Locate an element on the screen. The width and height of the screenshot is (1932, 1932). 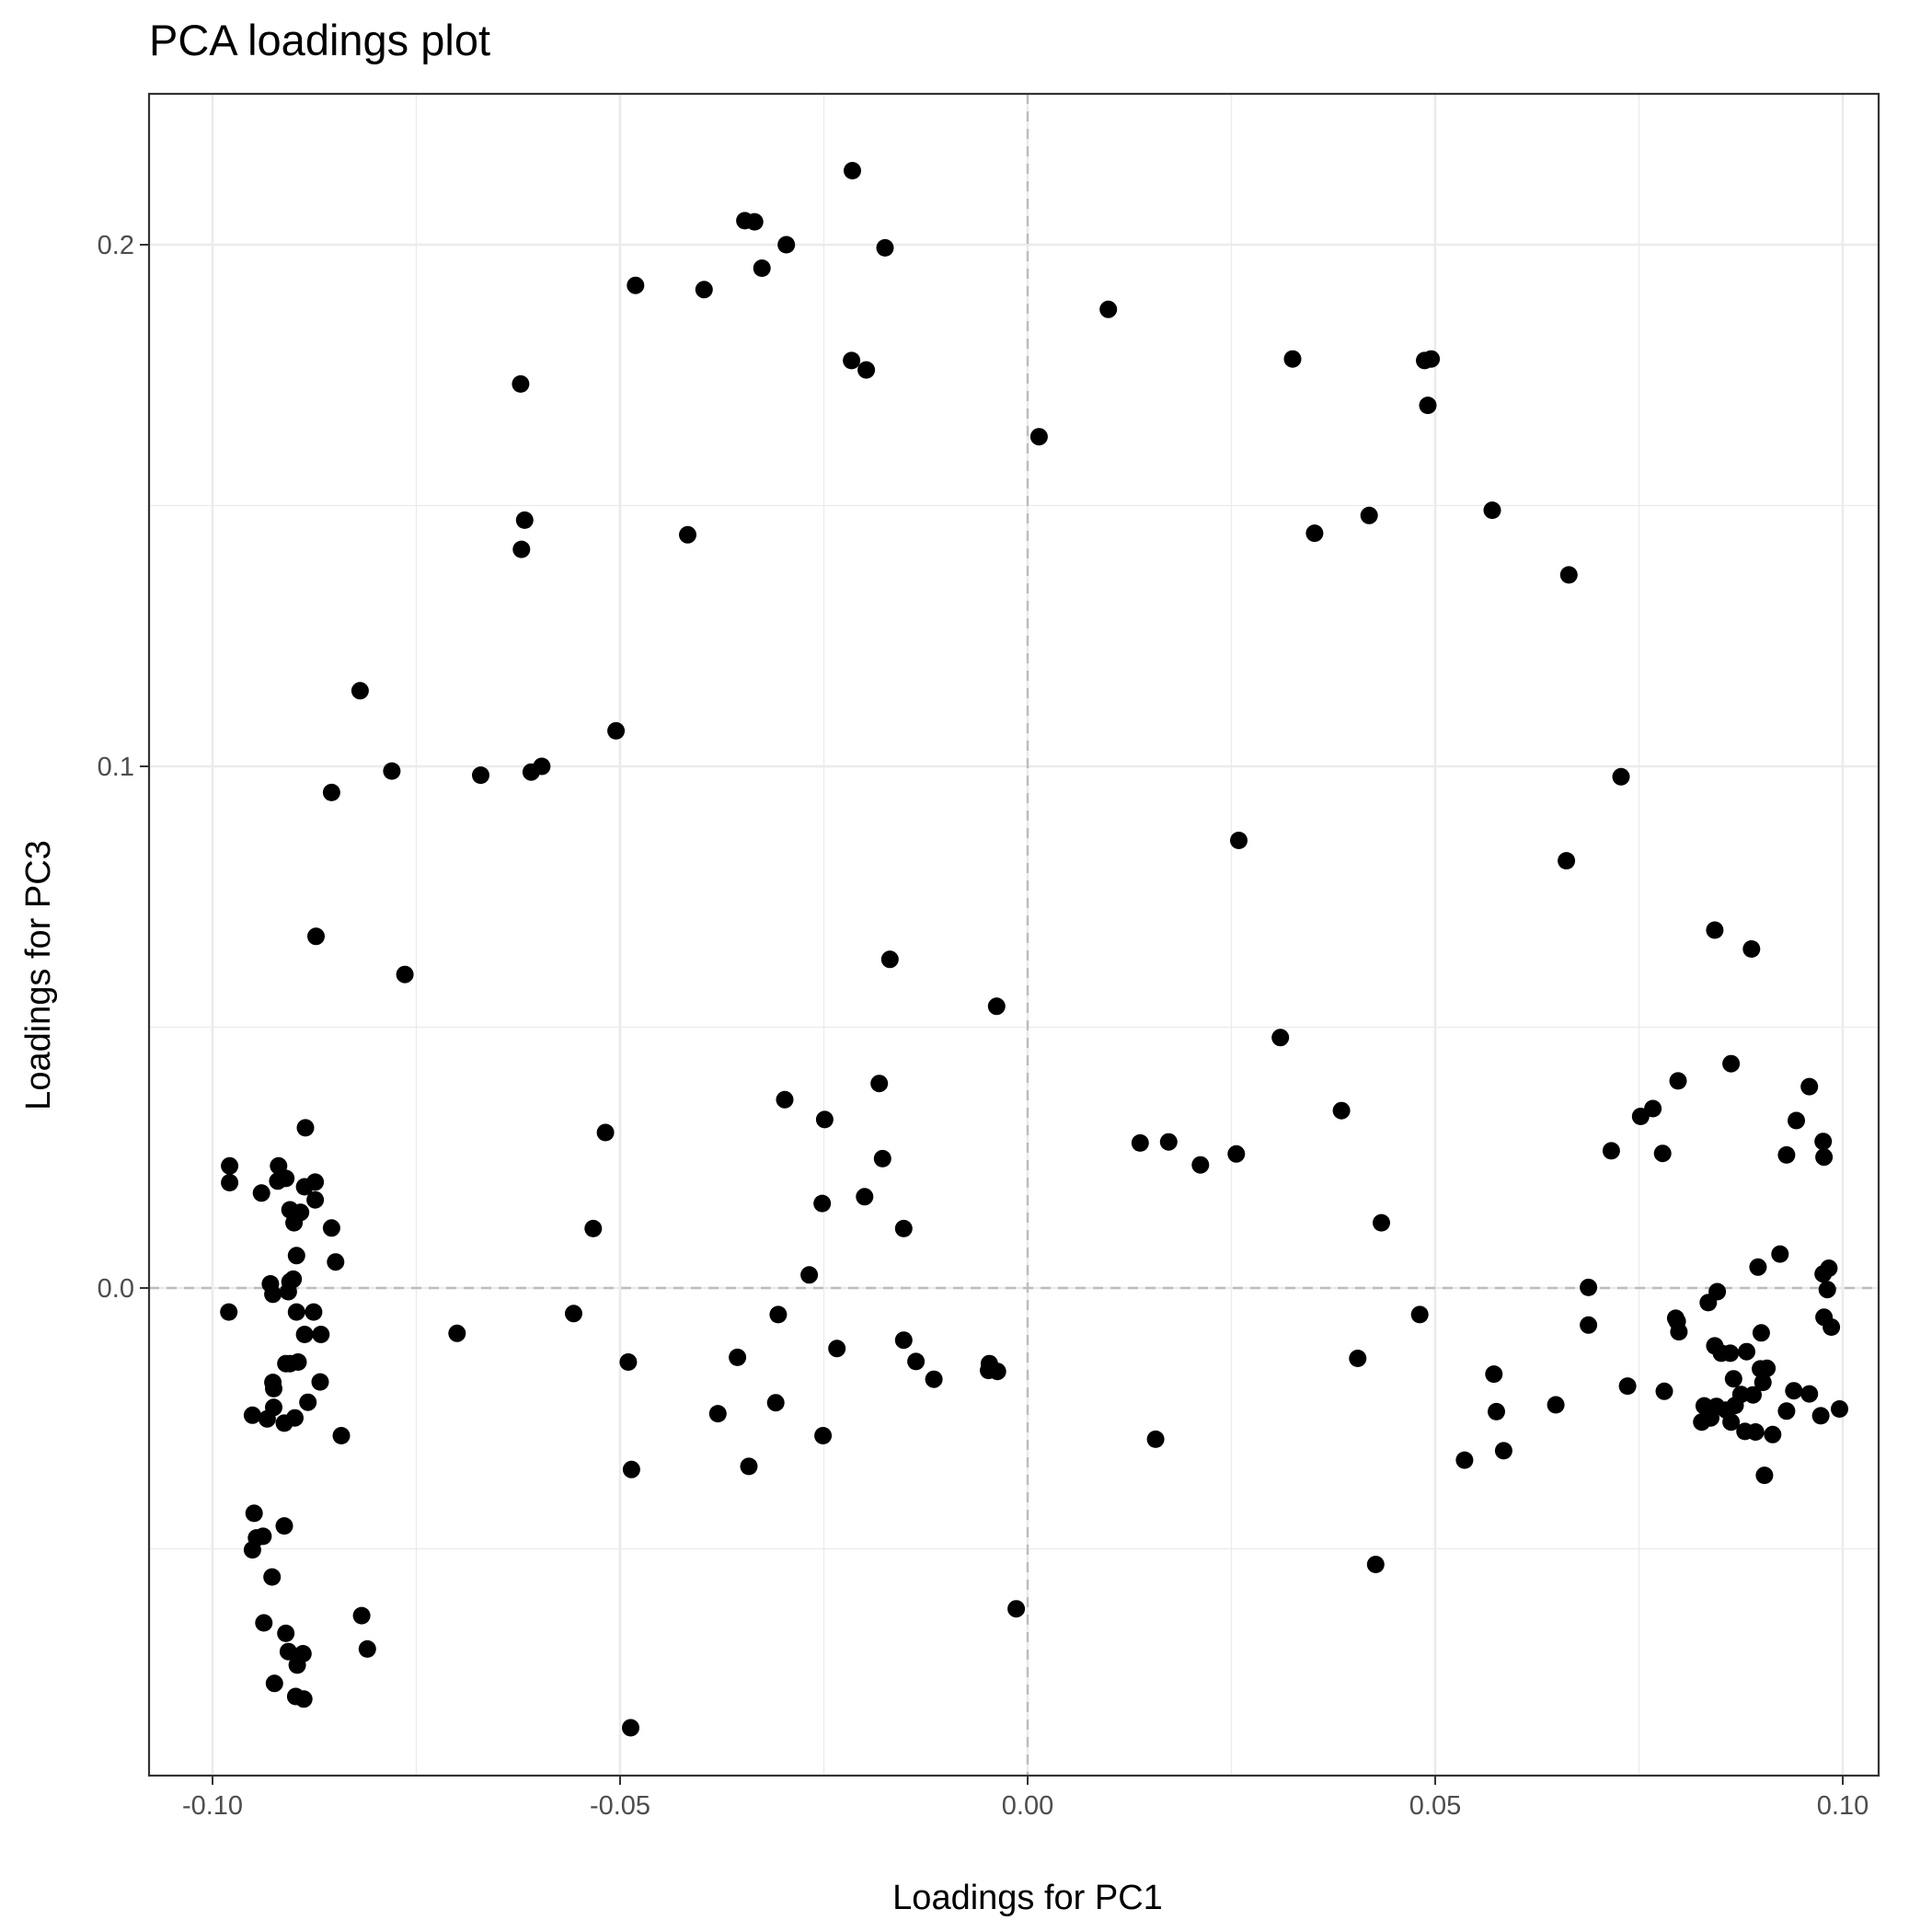
y-tick-label: 0.1 is located at coordinates (116, 767).